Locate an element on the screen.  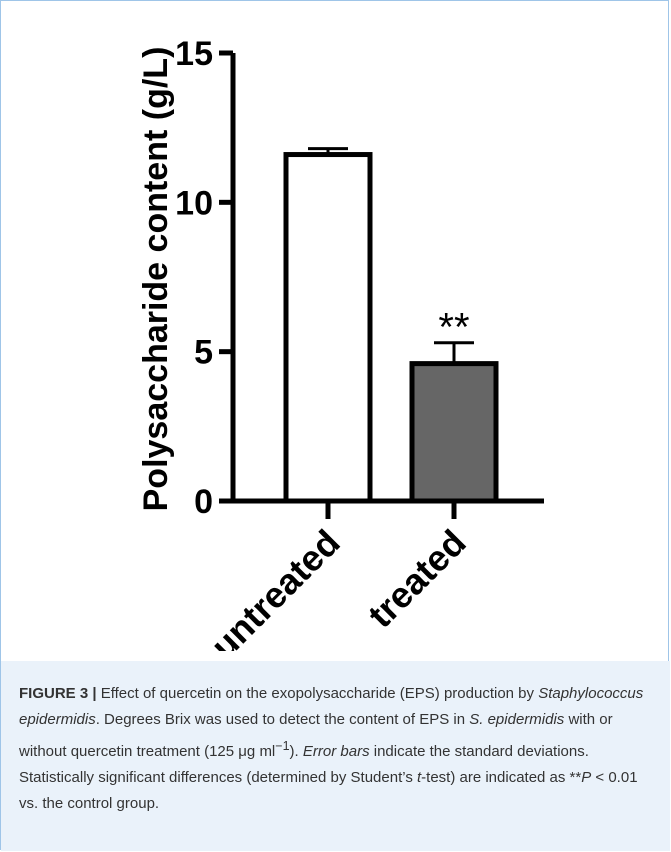
bar-untreated is located at coordinates (328, 328).